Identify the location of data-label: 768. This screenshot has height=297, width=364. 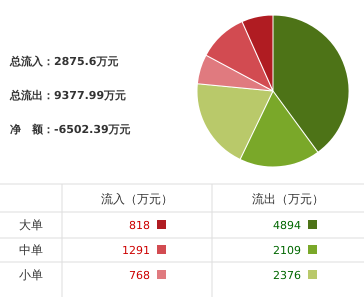
(139, 275).